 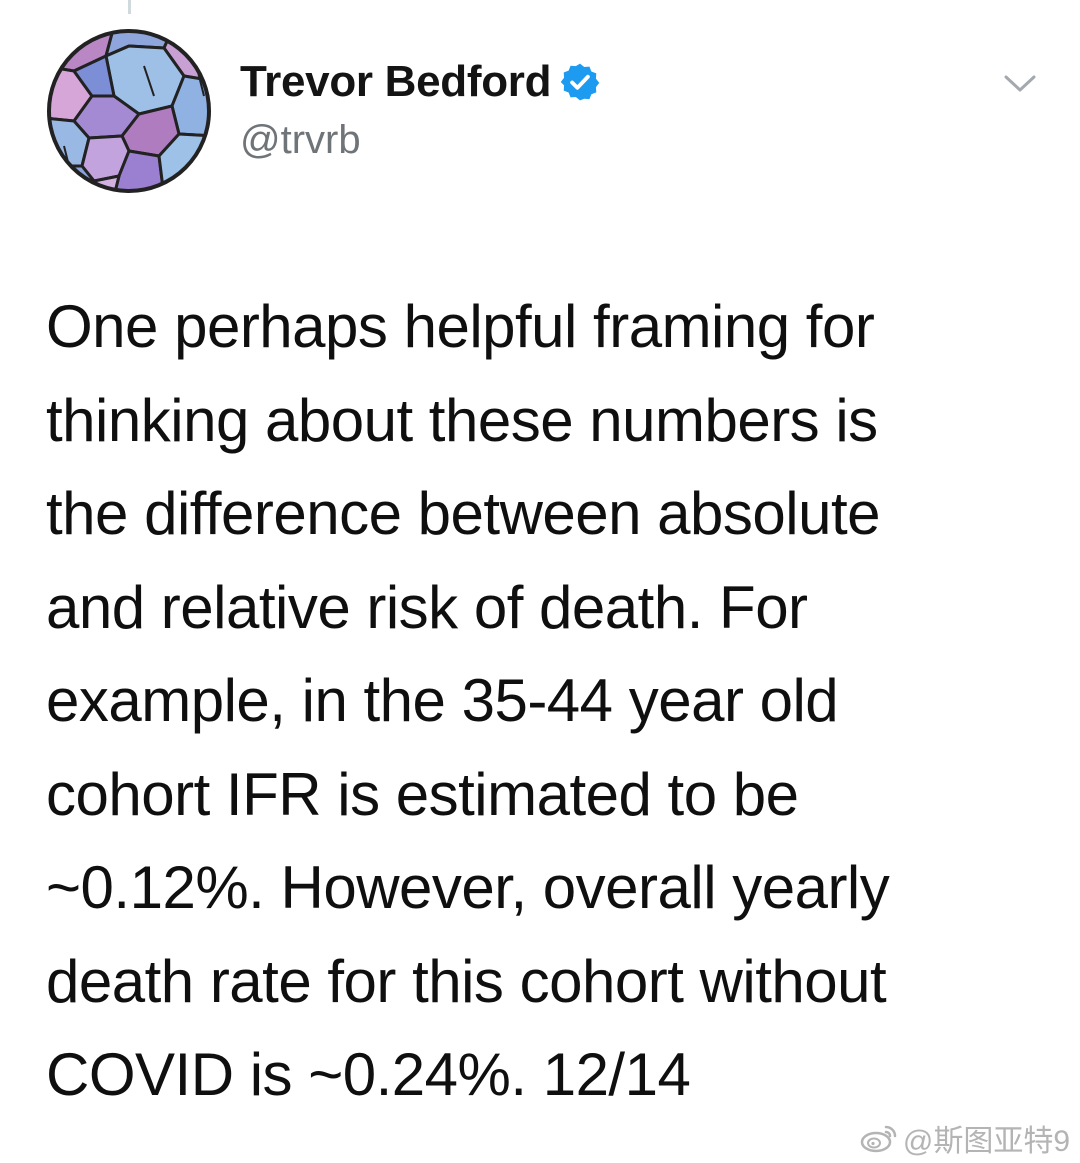 I want to click on watermark: @斯图亚特9, so click(x=964, y=1138).